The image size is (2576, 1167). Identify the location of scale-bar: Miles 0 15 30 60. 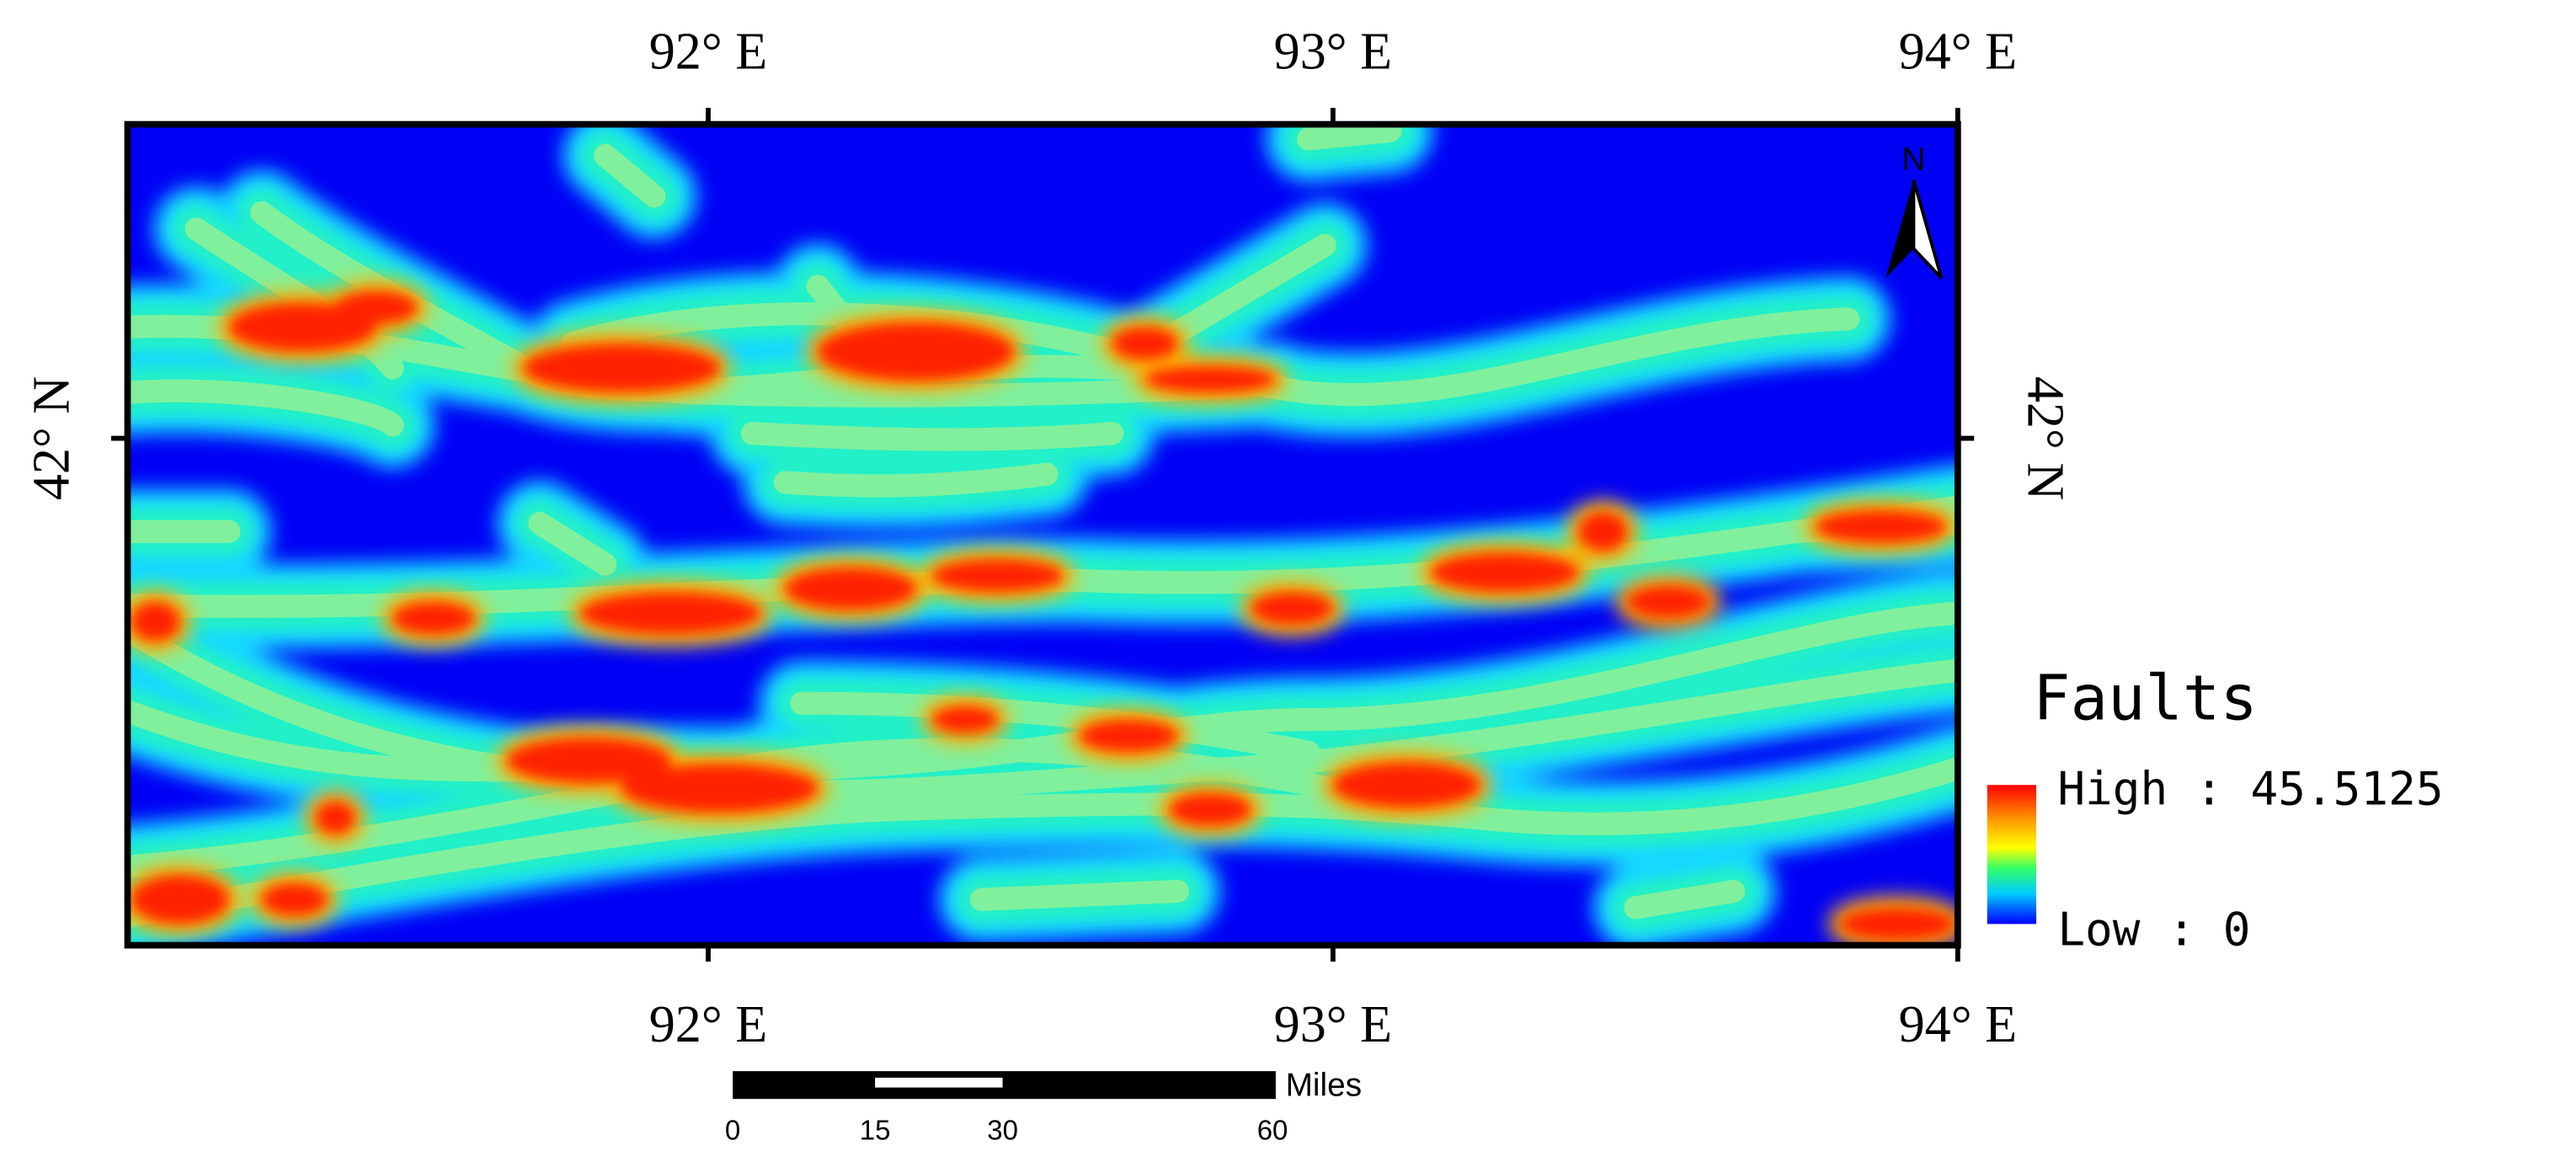
(1043, 1106).